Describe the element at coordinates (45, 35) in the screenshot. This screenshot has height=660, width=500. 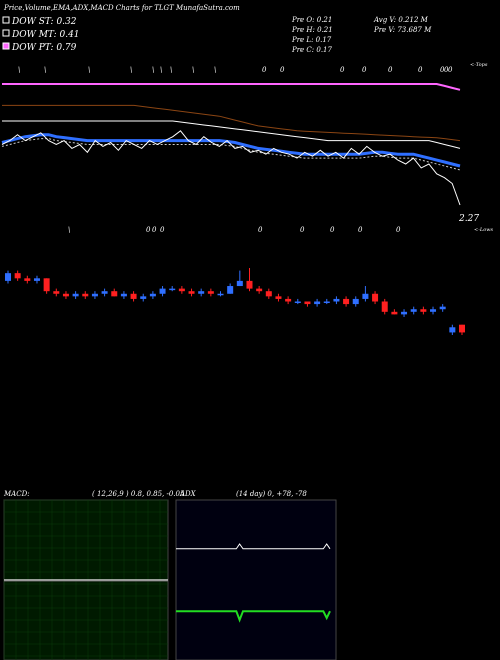
I see `legend-dow-mt: DOW MT: 0.41` at that location.